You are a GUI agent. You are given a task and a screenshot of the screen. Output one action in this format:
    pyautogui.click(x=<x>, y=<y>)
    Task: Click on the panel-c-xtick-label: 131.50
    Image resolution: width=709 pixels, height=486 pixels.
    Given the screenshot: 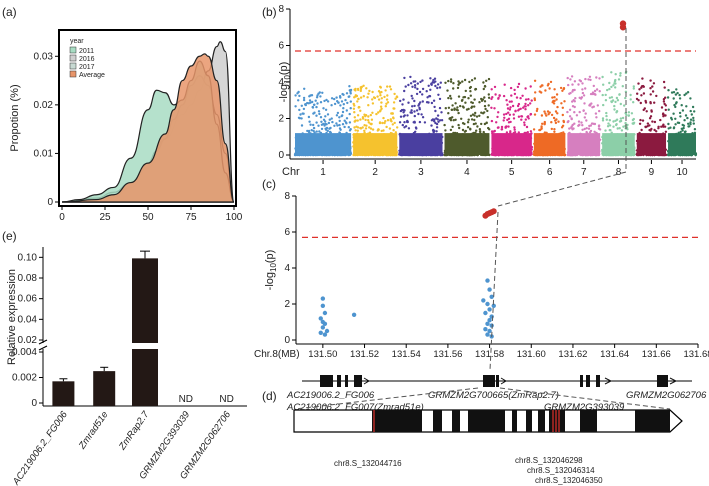 What is the action you would take?
    pyautogui.click(x=322, y=354)
    